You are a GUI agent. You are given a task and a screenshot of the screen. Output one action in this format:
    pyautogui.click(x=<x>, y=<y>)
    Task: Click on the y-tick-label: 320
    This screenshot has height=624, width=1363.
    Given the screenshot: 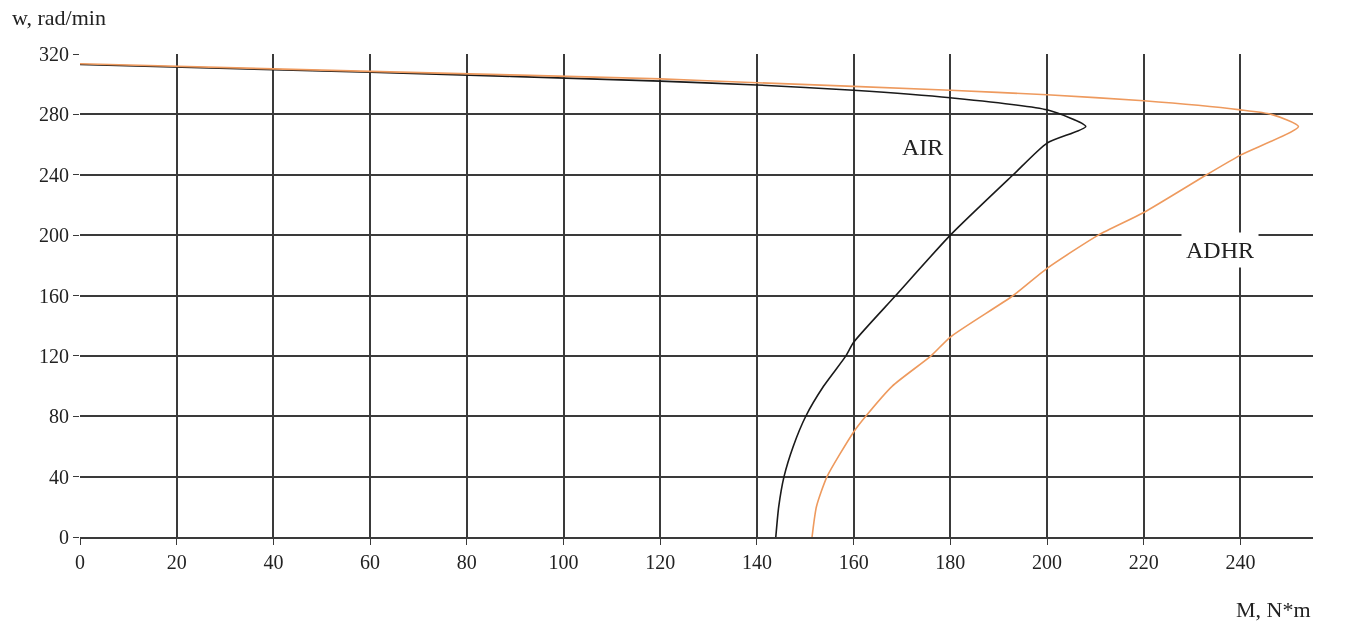 What is the action you would take?
    pyautogui.click(x=54, y=54)
    